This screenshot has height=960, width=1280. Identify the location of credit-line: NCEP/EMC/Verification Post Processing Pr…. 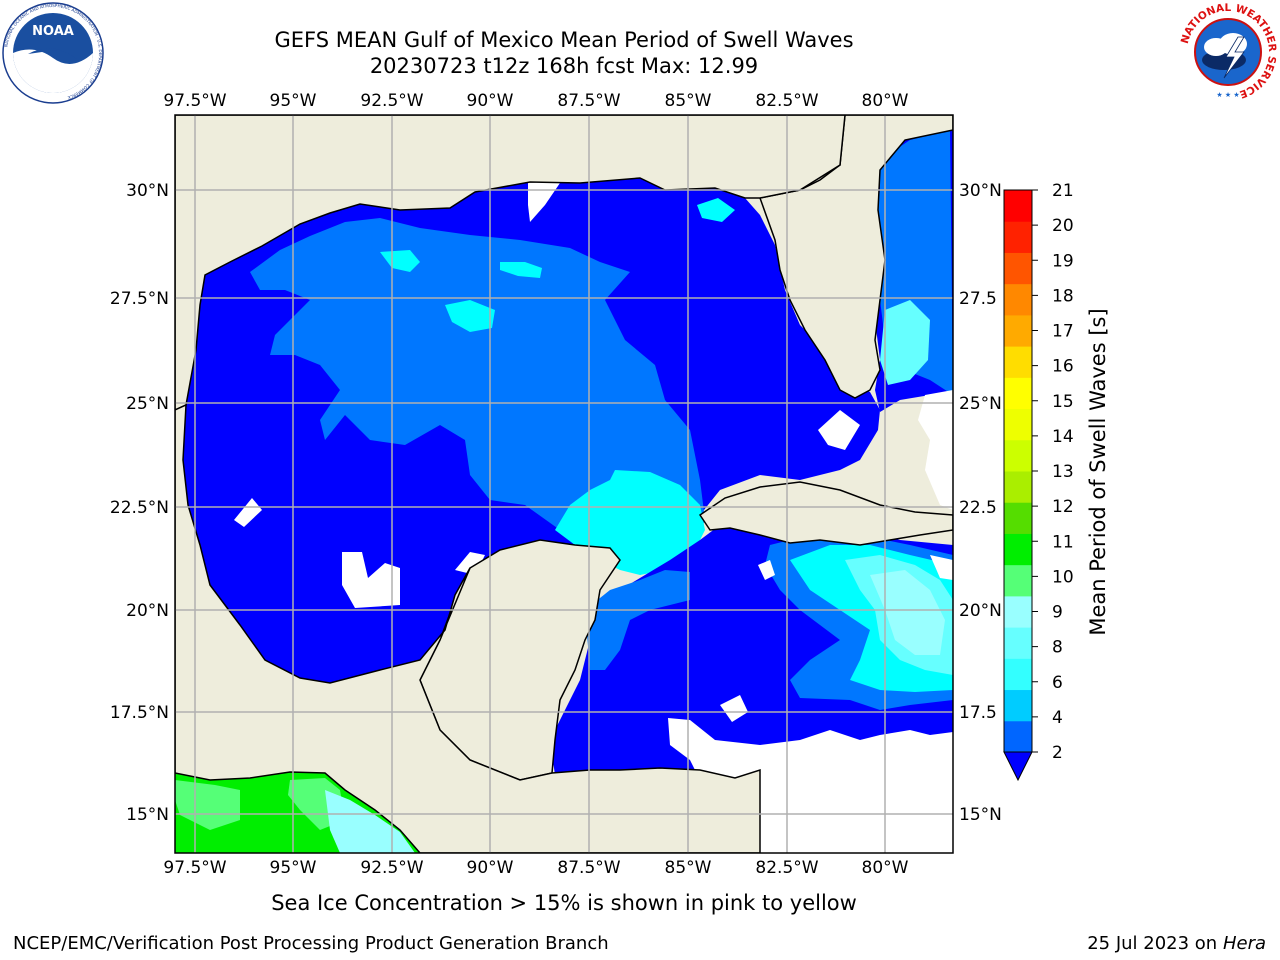
(311, 943).